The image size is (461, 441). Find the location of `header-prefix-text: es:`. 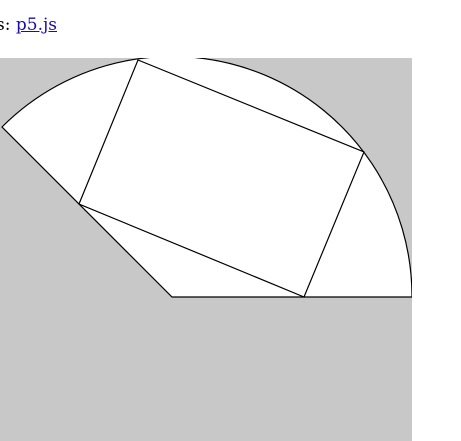

header-prefix-text: es: is located at coordinates (5, 25).